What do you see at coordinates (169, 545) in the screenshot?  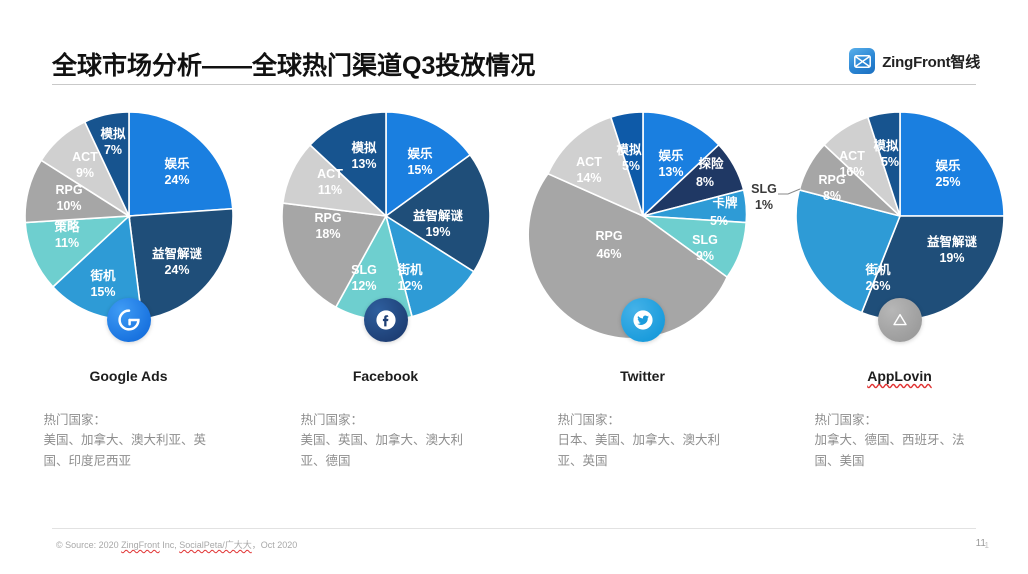 I see `source-mid: Inc,` at bounding box center [169, 545].